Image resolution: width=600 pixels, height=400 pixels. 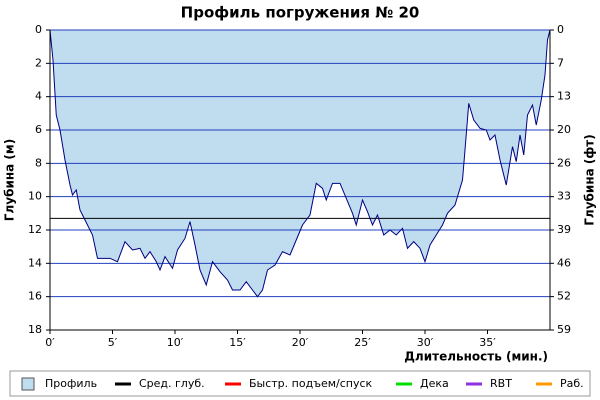 What do you see at coordinates (564, 296) in the screenshot?
I see `y2-tick-label: 52` at bounding box center [564, 296].